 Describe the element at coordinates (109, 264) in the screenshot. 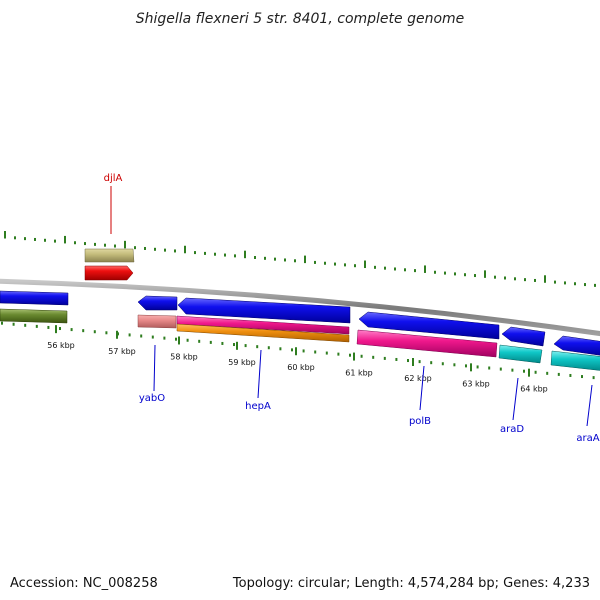

I see `forward-strand-features` at that location.